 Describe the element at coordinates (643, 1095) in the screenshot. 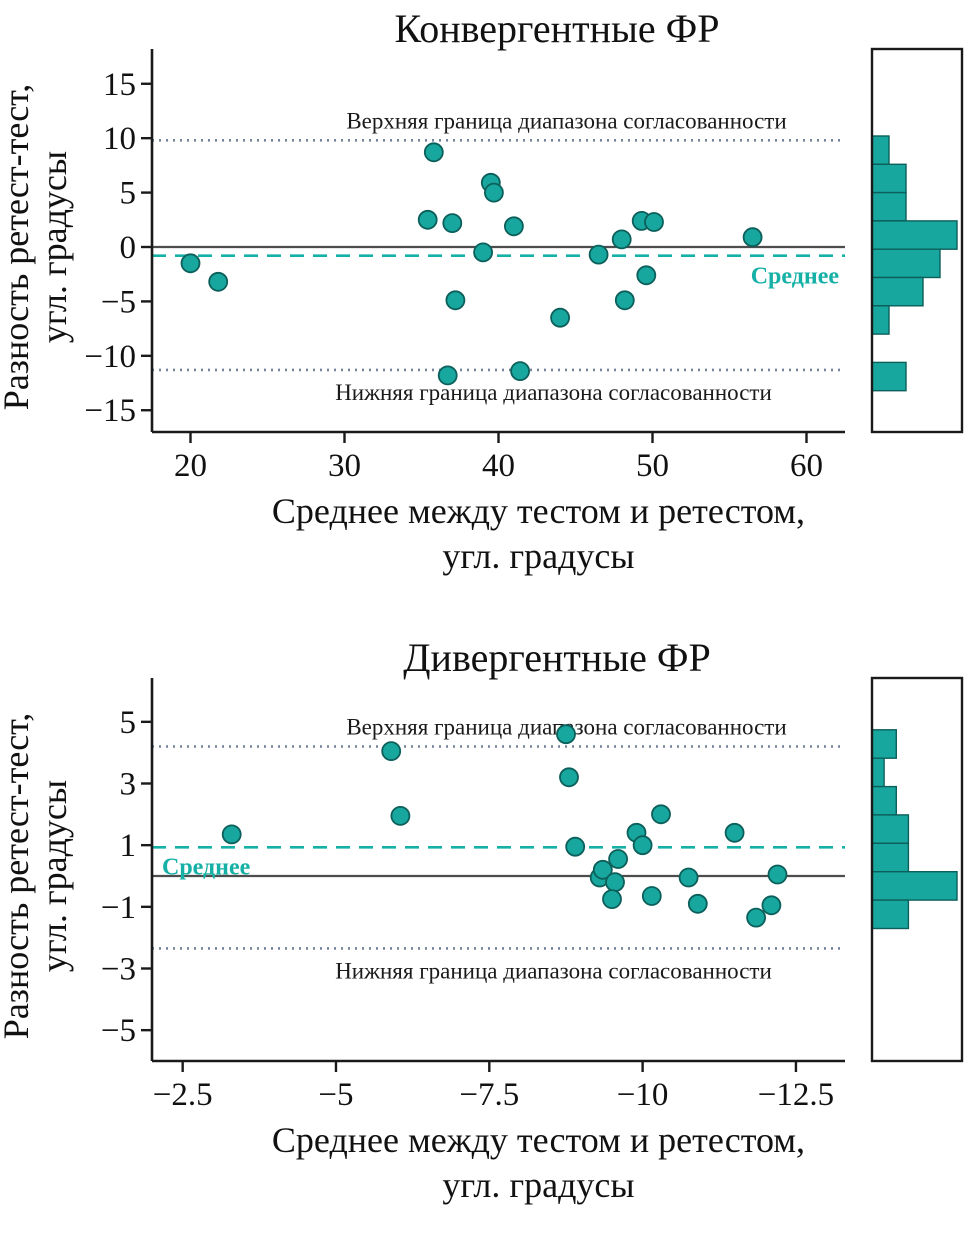

I see `x-tick-label: −10` at that location.